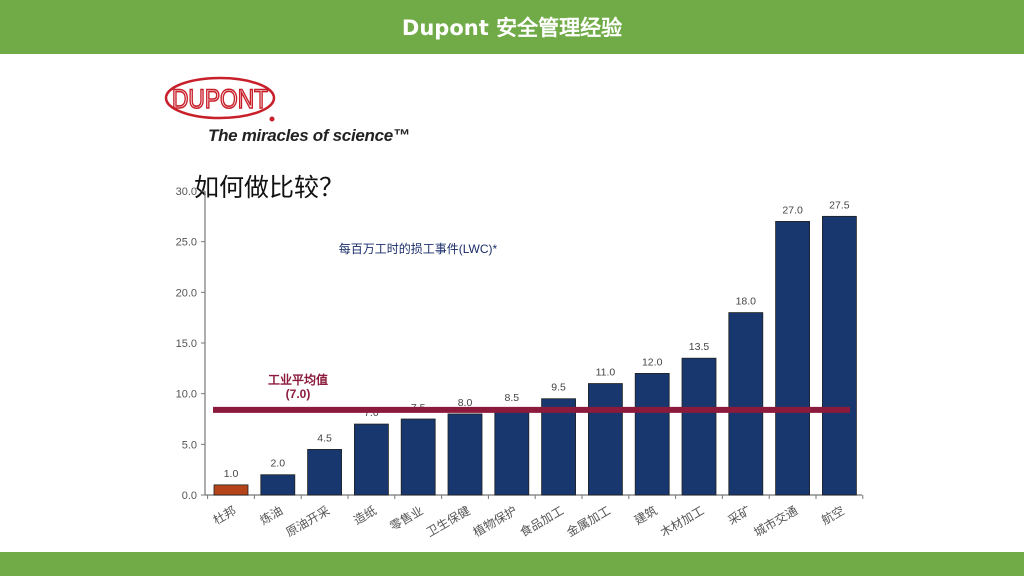 The width and height of the screenshot is (1024, 576). What do you see at coordinates (606, 373) in the screenshot?
I see `data-label: 11.0` at bounding box center [606, 373].